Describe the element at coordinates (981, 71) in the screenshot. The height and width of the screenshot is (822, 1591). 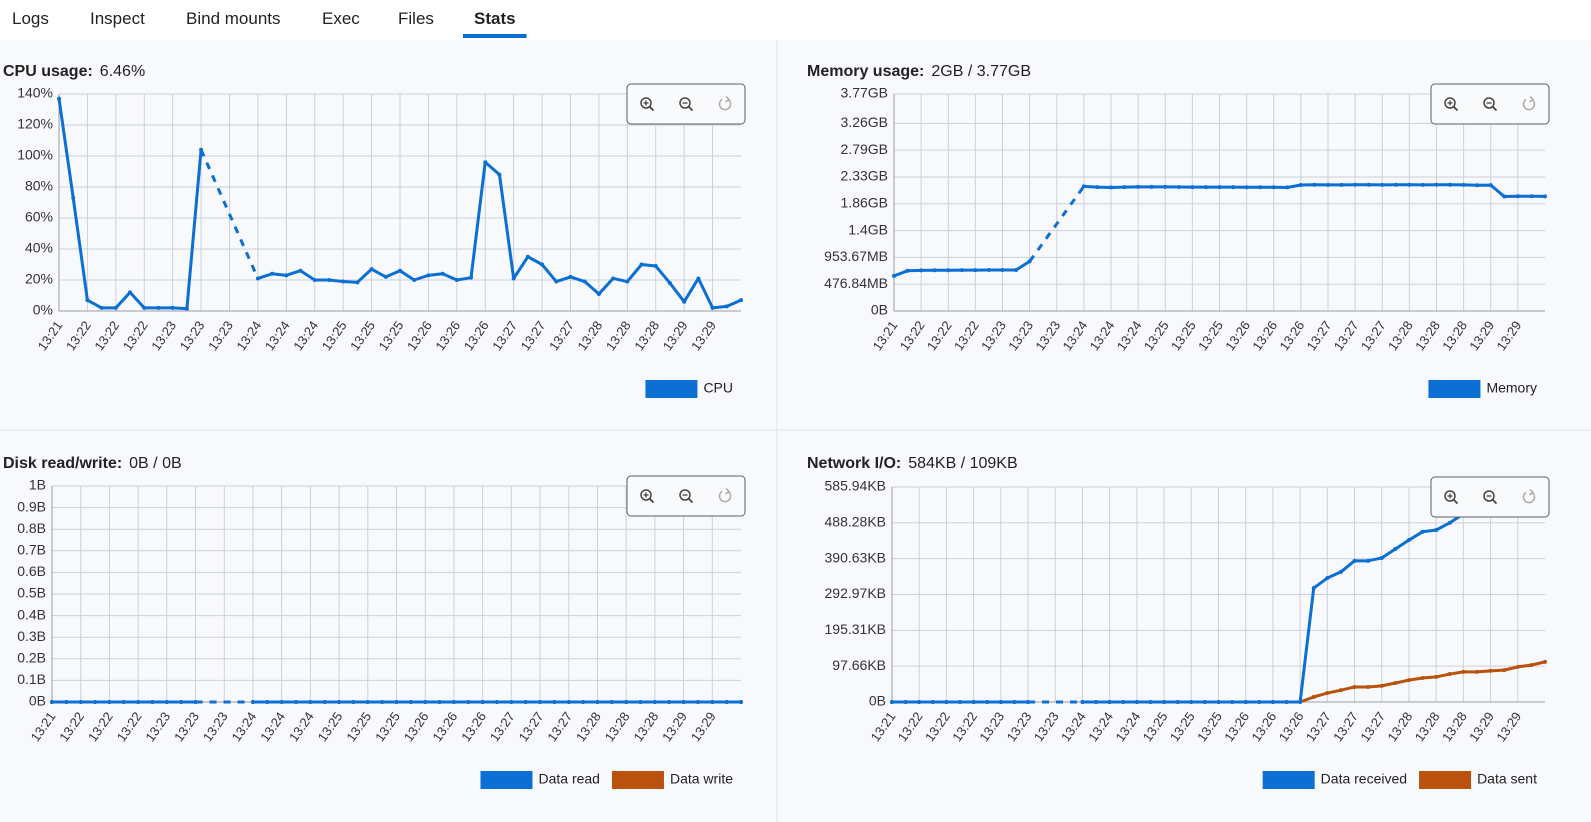
I see `chart-summary: 2GB / 3.77GB` at that location.